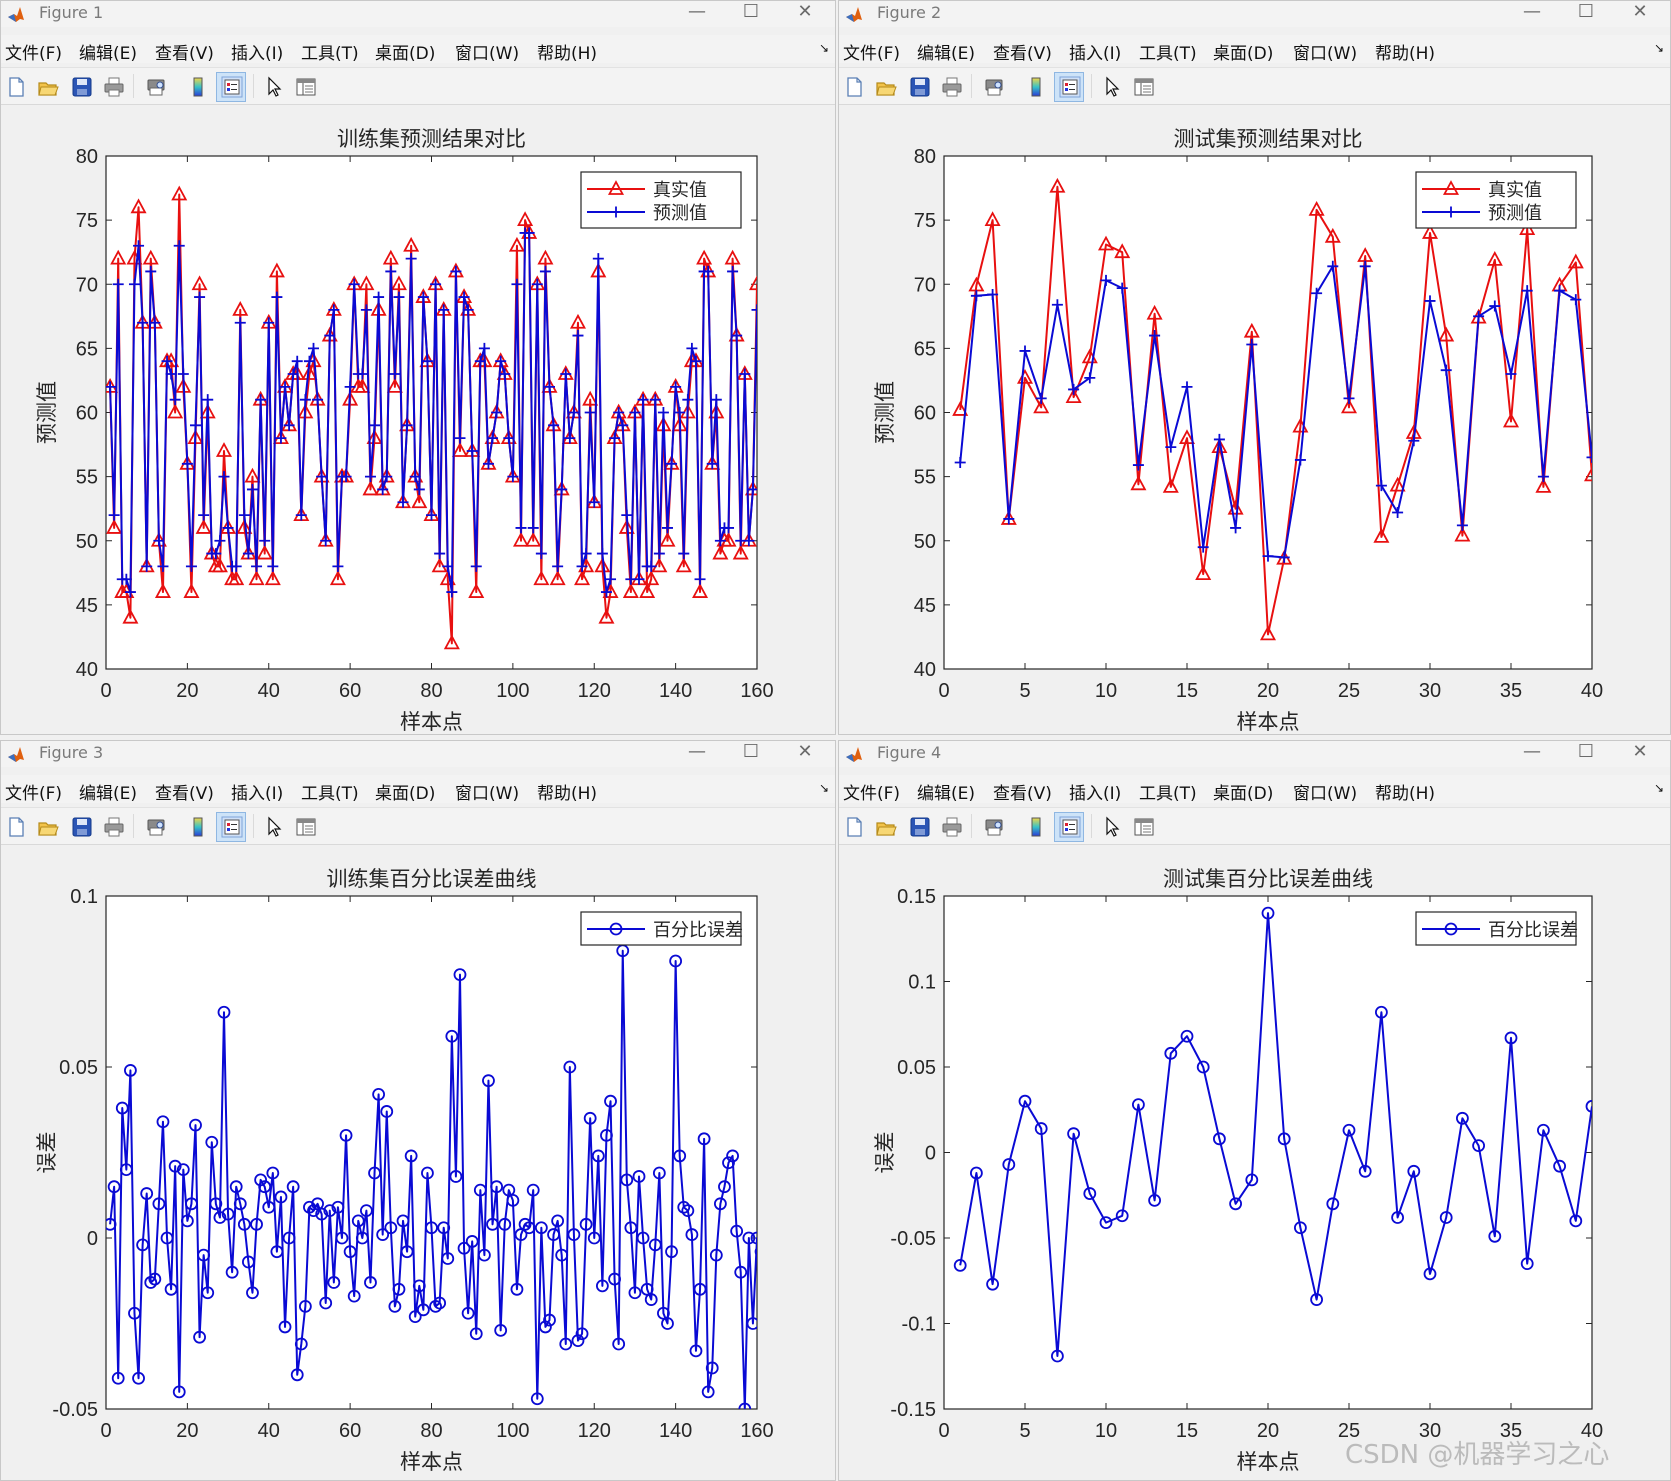  I want to click on title-bar: Figure 2 — ☐ ✕, so click(1254, 14).